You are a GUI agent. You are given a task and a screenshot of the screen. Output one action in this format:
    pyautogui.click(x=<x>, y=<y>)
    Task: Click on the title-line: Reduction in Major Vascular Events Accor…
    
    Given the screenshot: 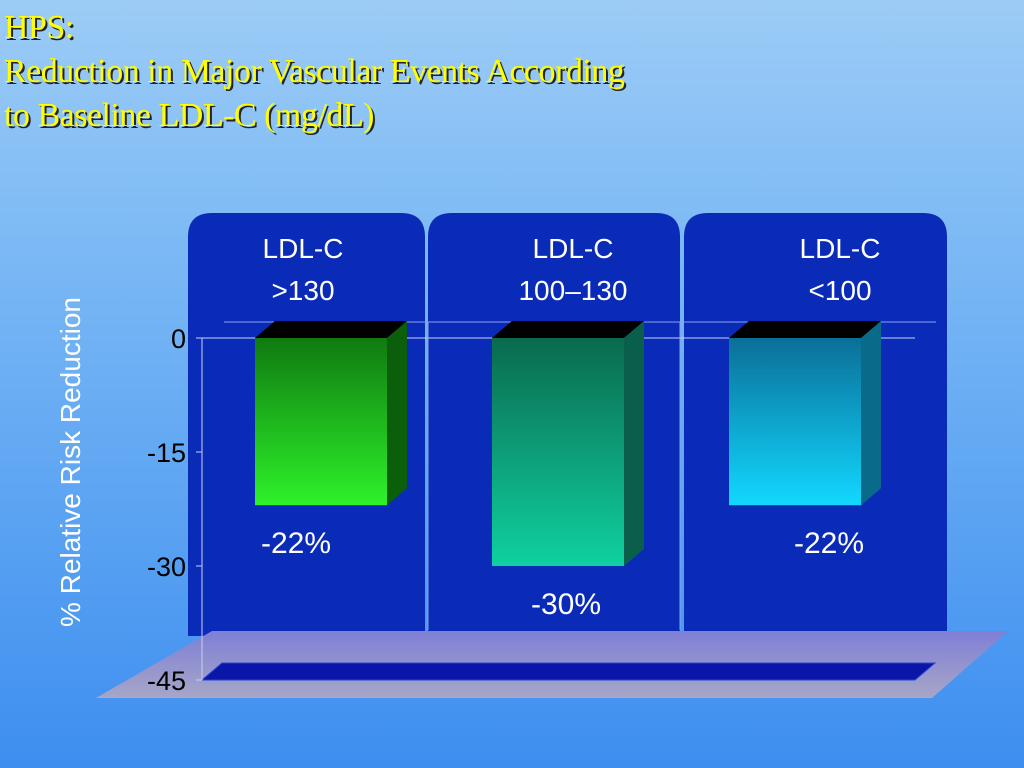 What is the action you would take?
    pyautogui.click(x=314, y=71)
    